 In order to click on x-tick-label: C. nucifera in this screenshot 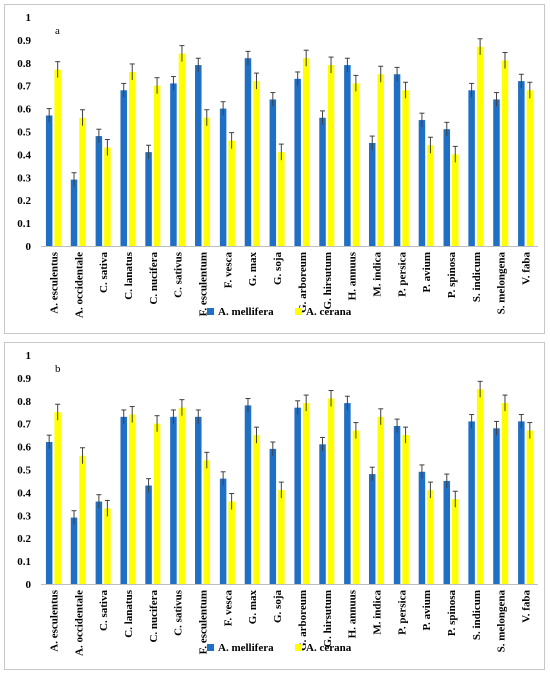, I will do `click(154, 616)`.